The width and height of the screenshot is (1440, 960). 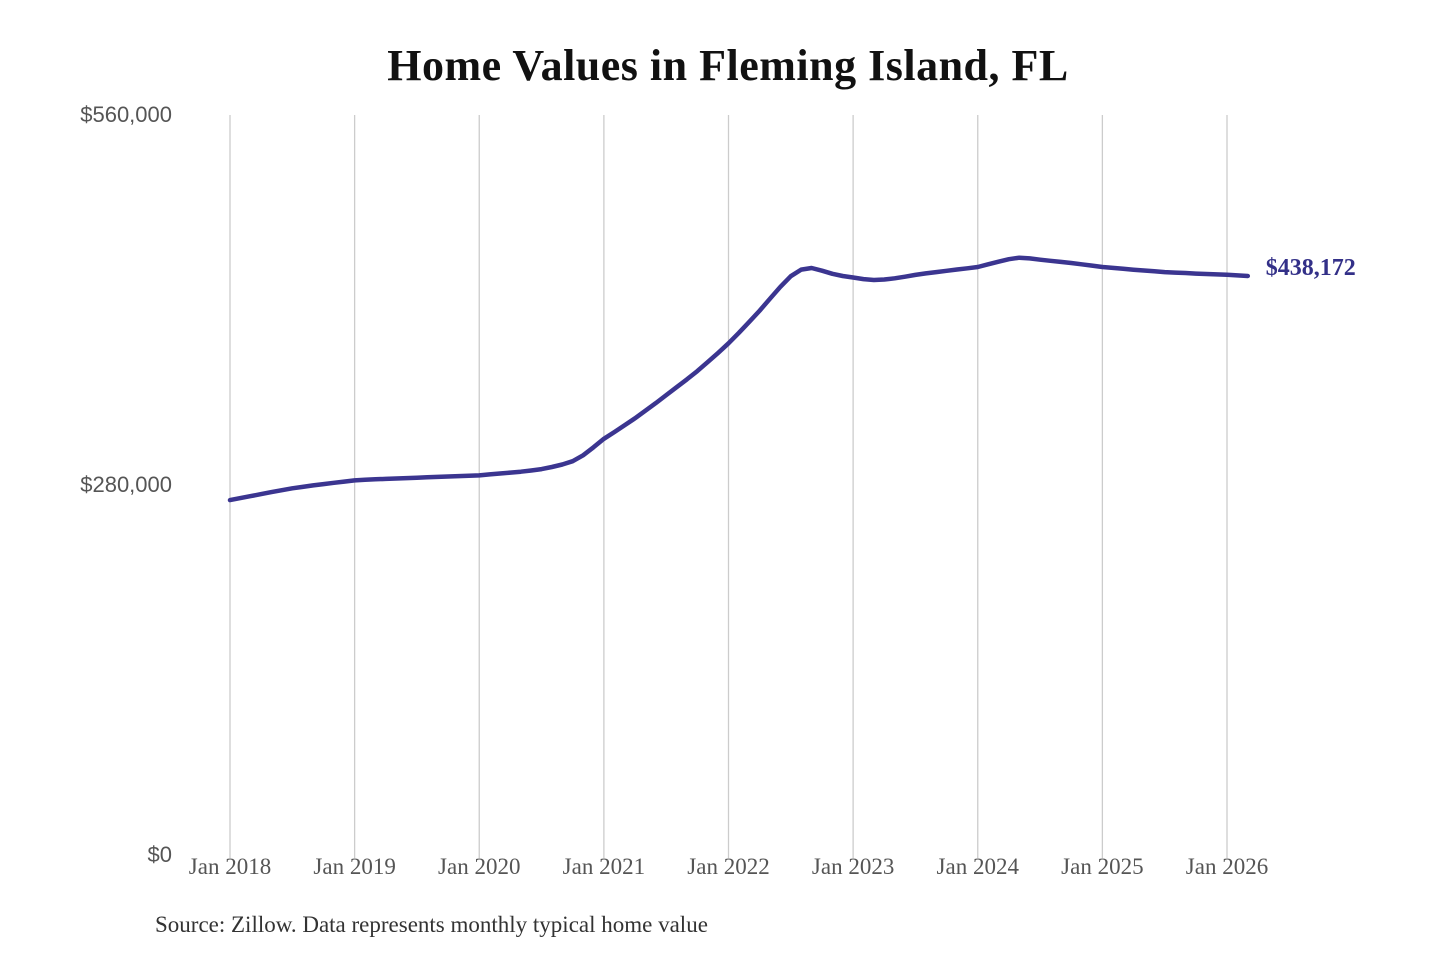 I want to click on x-axis-tick-label: Jan 2021, so click(x=604, y=866).